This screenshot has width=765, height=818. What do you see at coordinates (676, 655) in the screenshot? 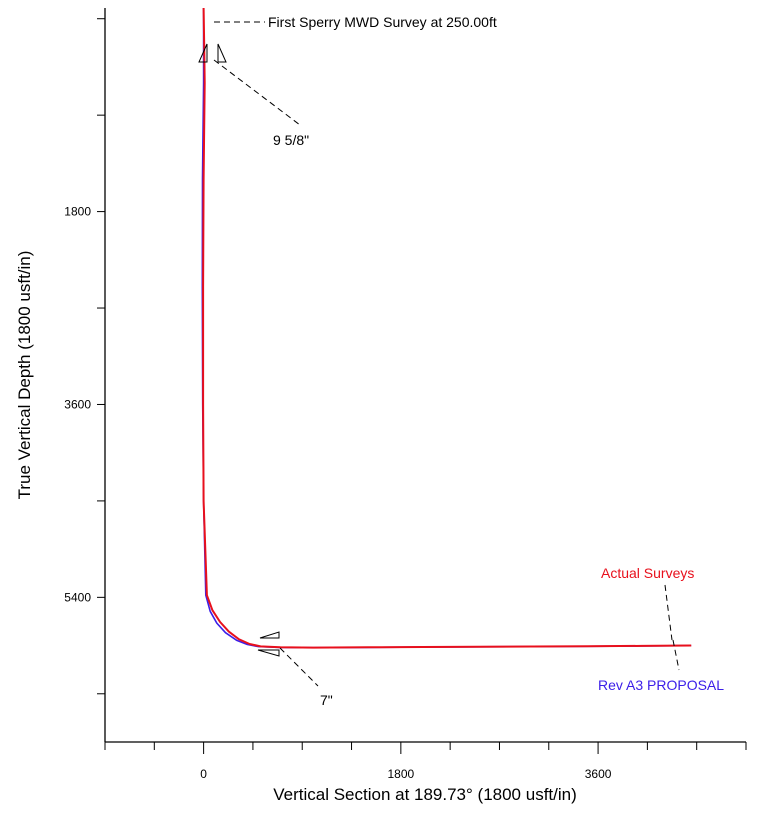
I see `proposal-leader` at bounding box center [676, 655].